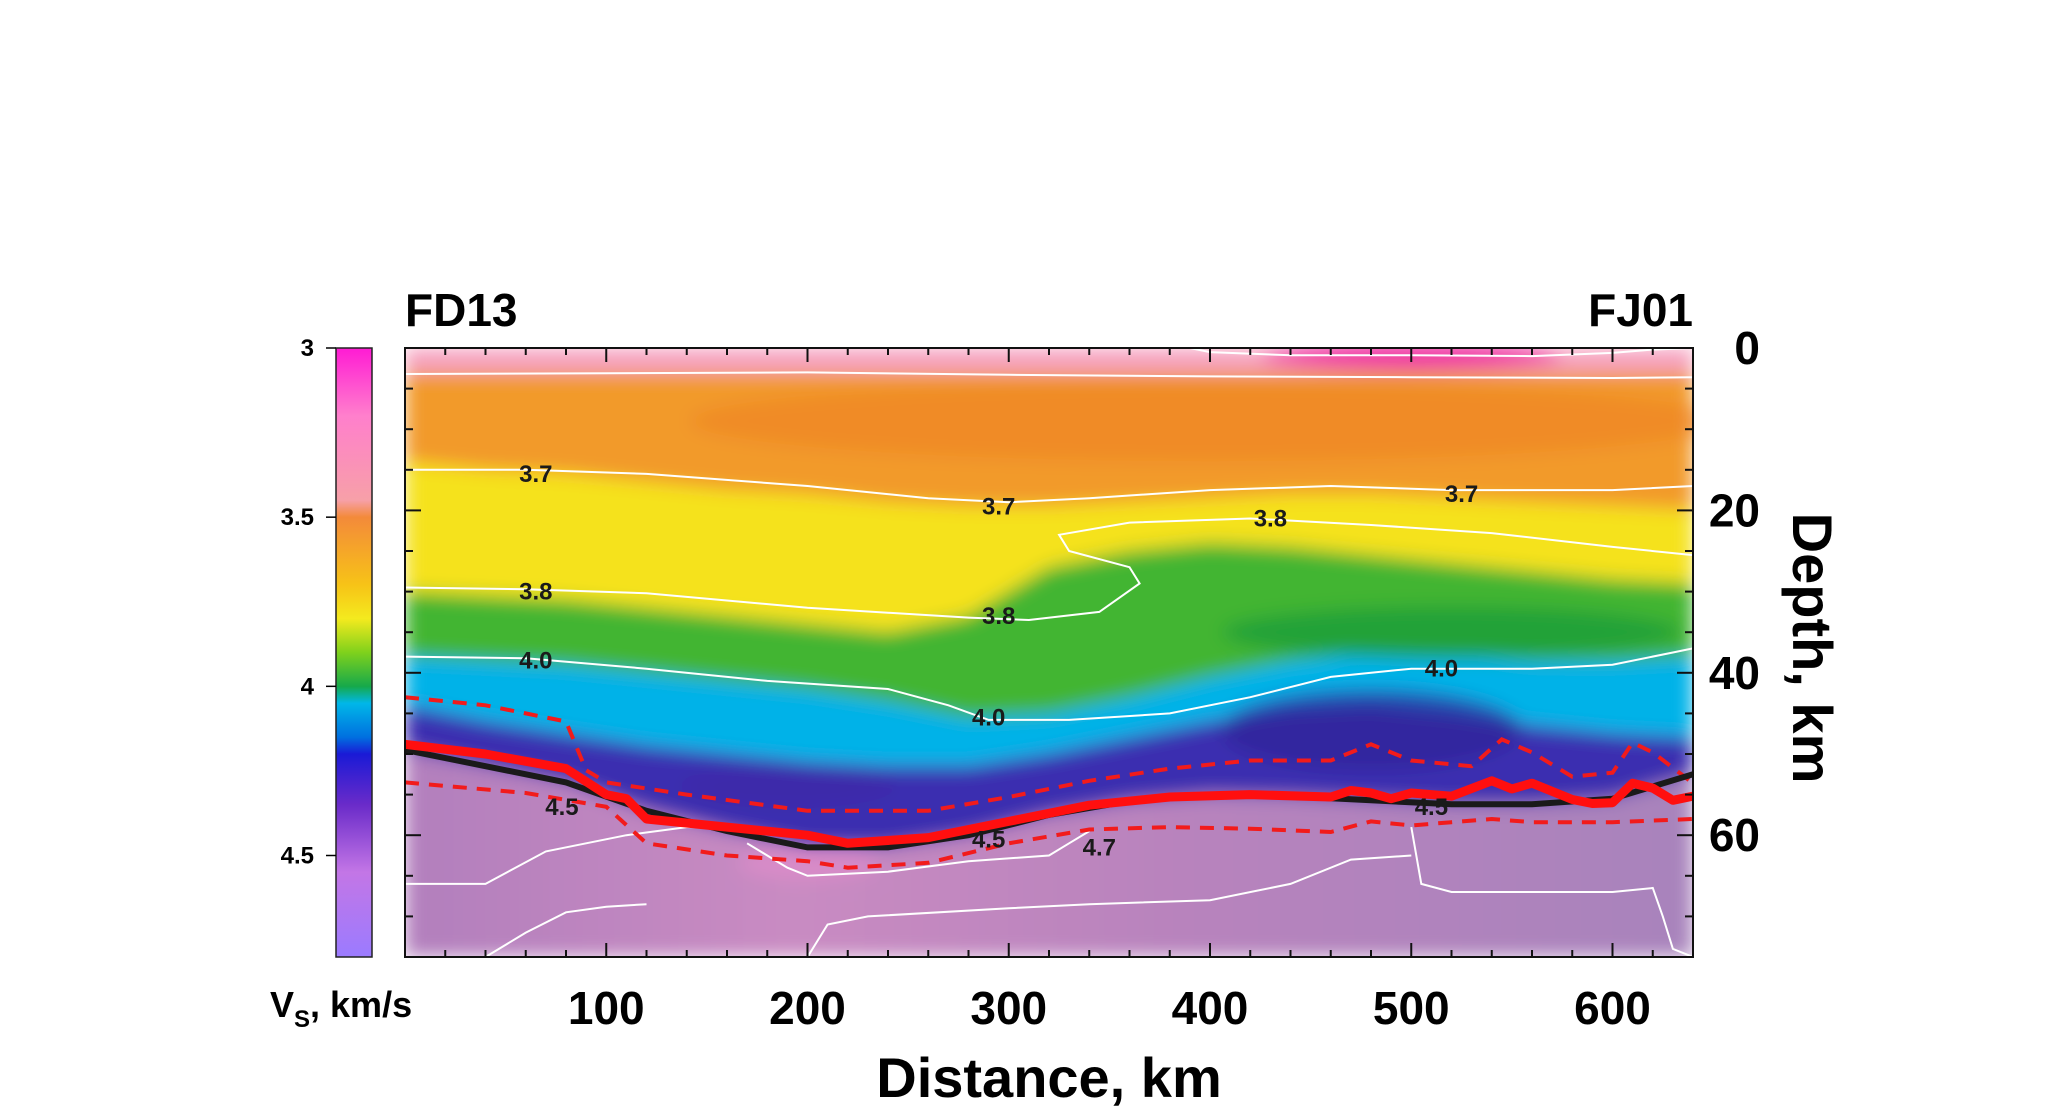 The width and height of the screenshot is (2072, 1109). What do you see at coordinates (1640, 310) in the screenshot?
I see `station-right-label: FJ01` at bounding box center [1640, 310].